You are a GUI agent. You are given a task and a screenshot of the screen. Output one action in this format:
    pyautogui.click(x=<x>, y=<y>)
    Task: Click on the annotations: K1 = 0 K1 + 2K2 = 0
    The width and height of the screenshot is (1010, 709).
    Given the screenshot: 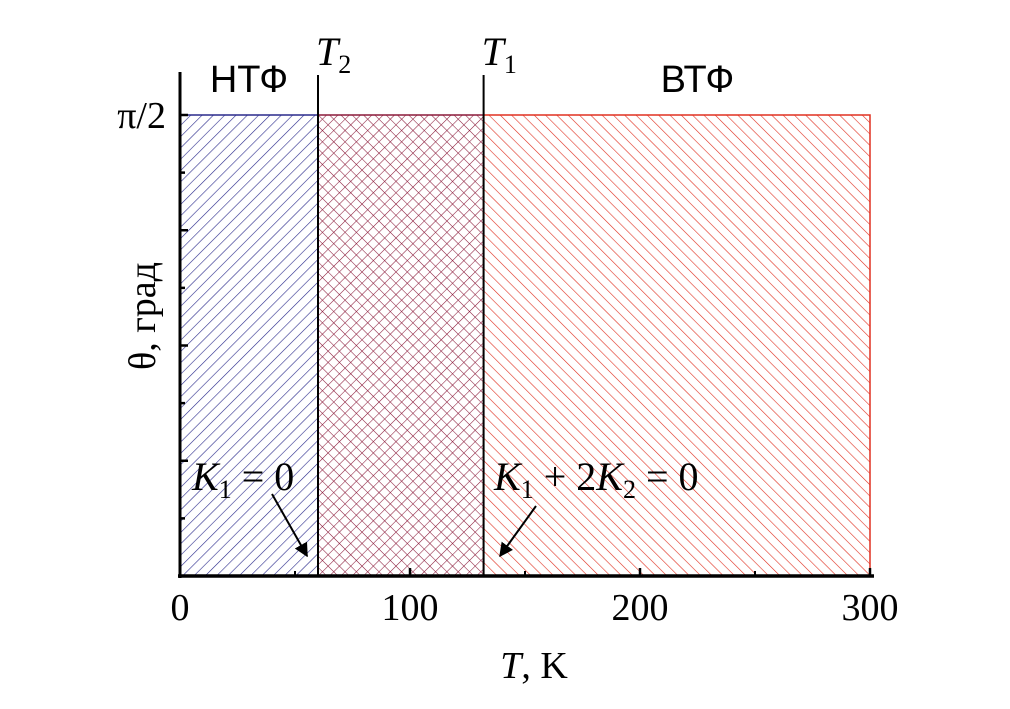 What is the action you would take?
    pyautogui.click(x=445, y=506)
    